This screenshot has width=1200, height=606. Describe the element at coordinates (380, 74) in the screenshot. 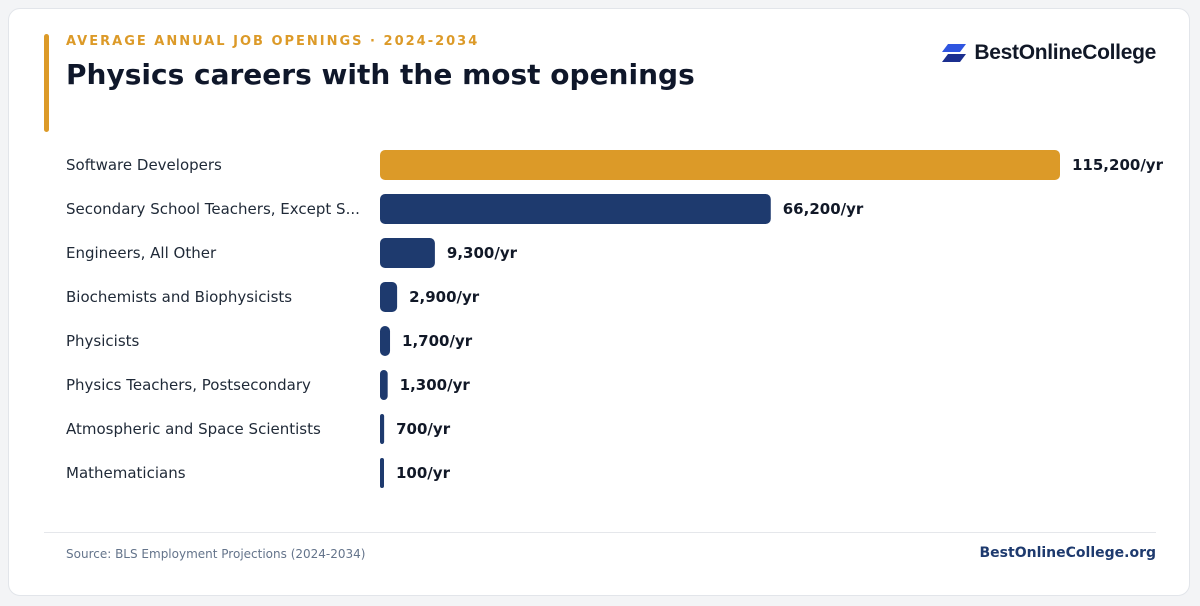

I see `chart-title: Physics careers with the most openings` at that location.